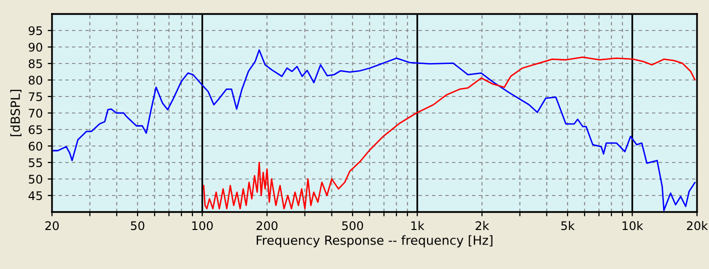 The width and height of the screenshot is (709, 269). I want to click on y-tick-label: 70, so click(35, 113).